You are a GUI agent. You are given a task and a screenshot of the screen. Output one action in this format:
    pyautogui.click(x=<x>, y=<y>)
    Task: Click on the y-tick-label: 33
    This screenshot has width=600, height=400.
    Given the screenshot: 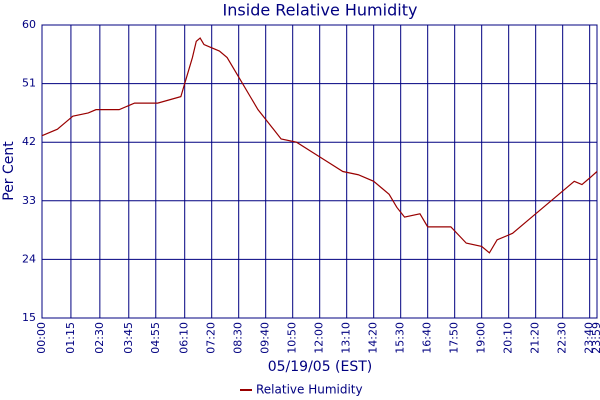 What is the action you would take?
    pyautogui.click(x=29, y=200)
    